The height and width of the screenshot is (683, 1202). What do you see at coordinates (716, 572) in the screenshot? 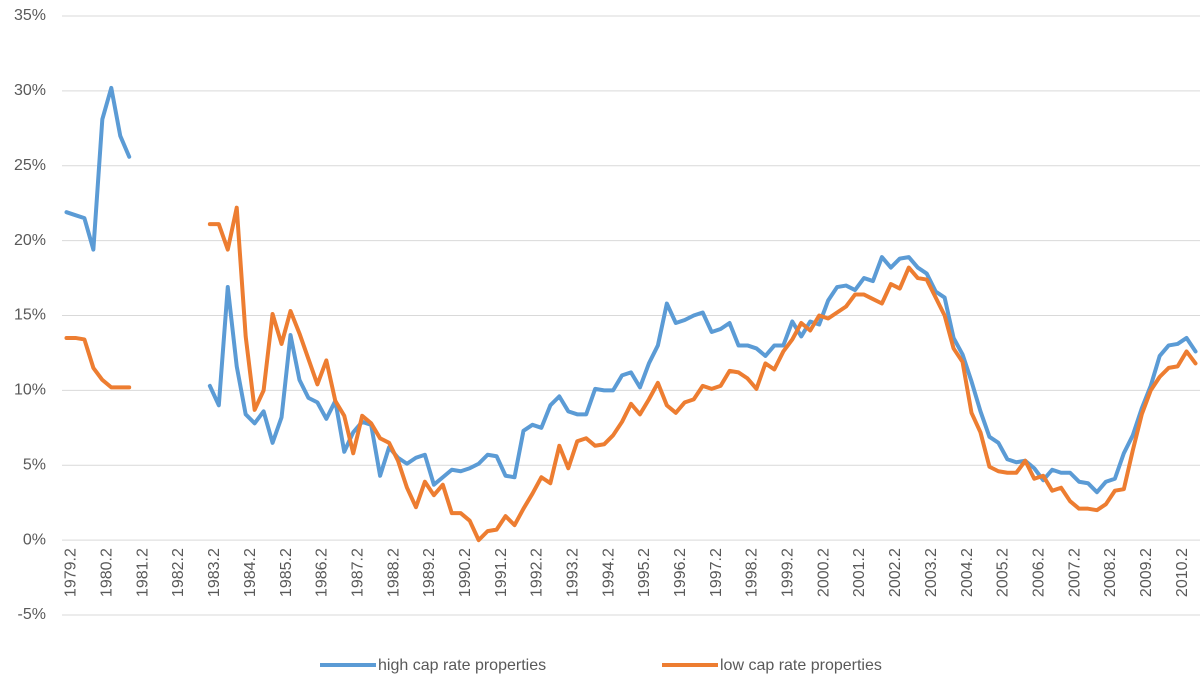
I see `x-tick-label: 1997.2` at bounding box center [716, 572].